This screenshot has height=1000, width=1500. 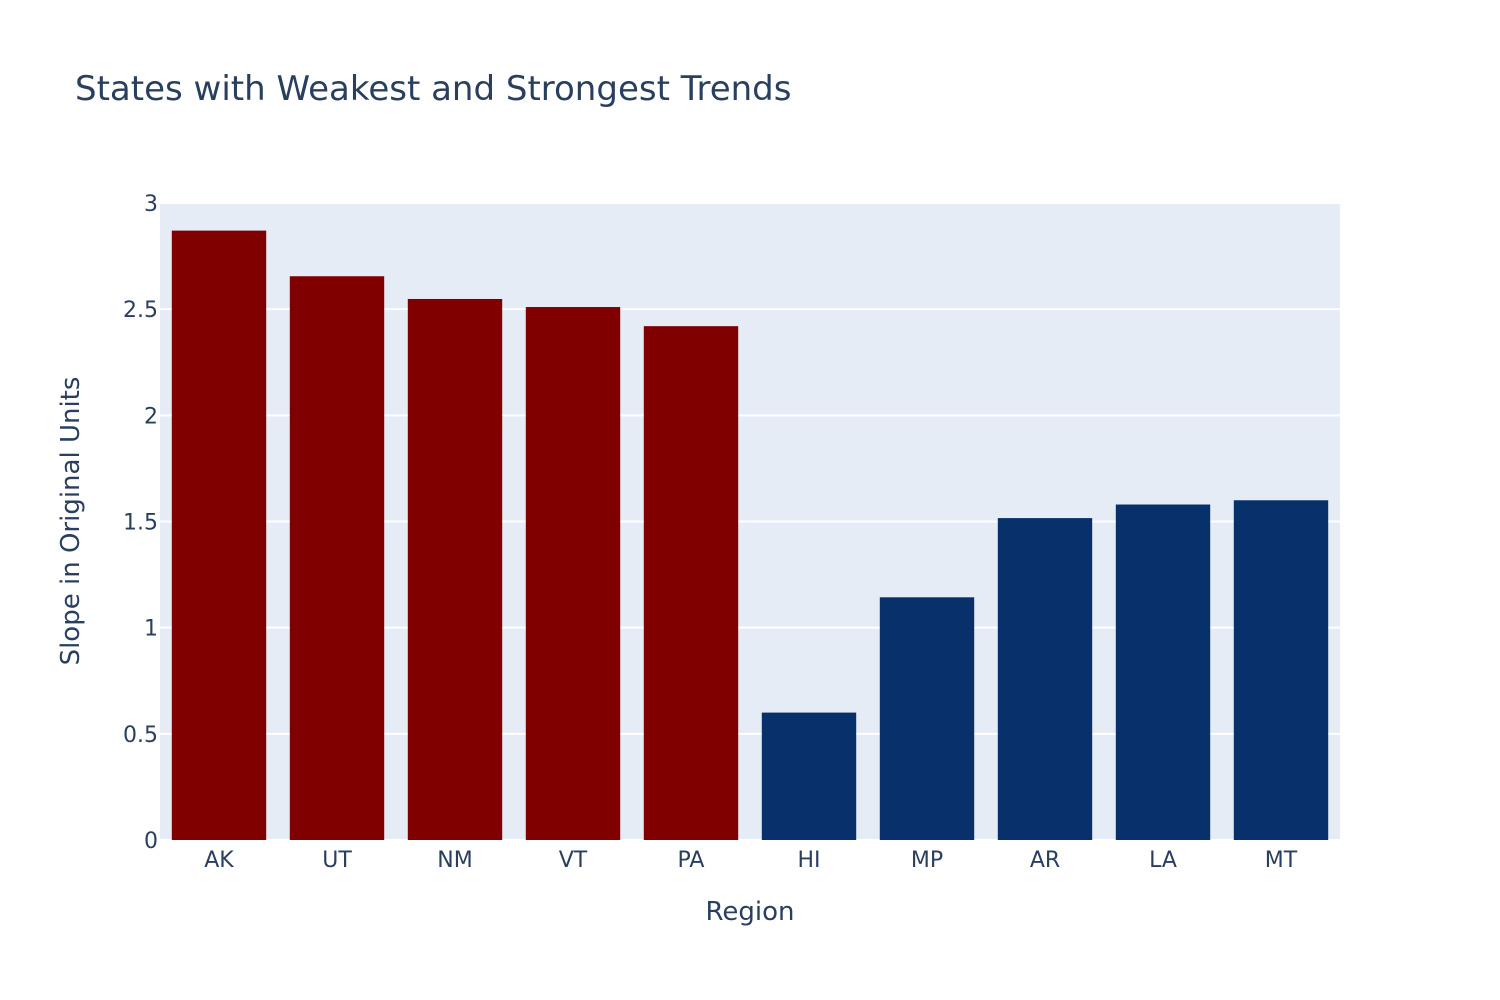 What do you see at coordinates (151, 629) in the screenshot?
I see `y-tick-label: 1` at bounding box center [151, 629].